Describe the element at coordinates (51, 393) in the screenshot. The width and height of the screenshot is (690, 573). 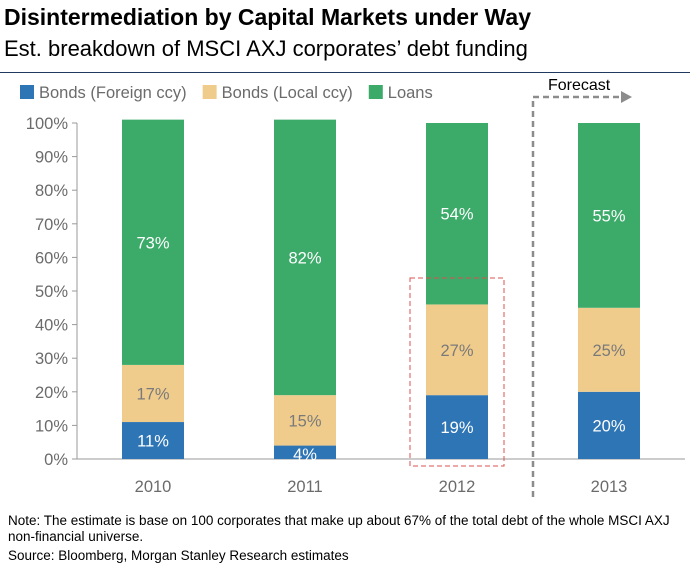
I see `y-tick-label-2: 20%` at that location.